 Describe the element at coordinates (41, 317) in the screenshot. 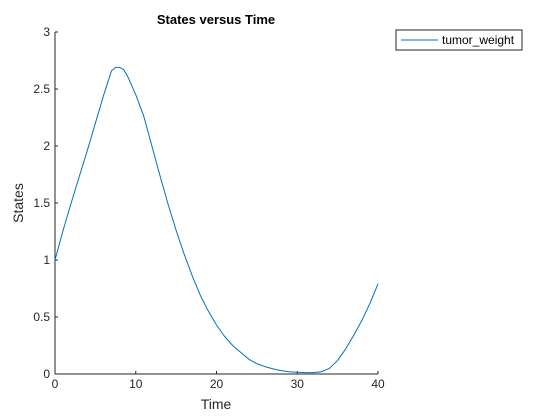

I see `y-tick-label: 0.5` at that location.